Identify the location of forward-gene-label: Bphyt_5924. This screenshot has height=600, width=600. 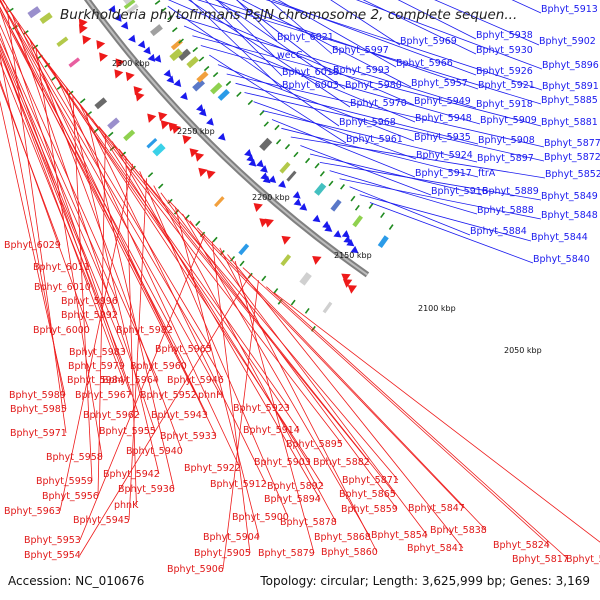
(444, 155).